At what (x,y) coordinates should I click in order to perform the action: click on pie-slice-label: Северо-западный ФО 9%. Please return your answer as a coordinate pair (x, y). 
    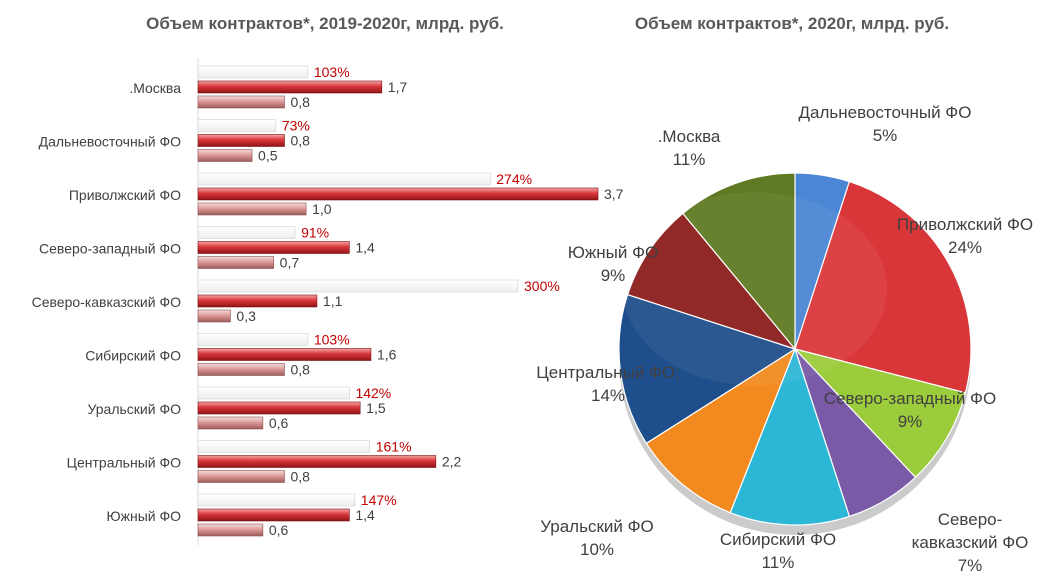
    Looking at the image, I should click on (910, 410).